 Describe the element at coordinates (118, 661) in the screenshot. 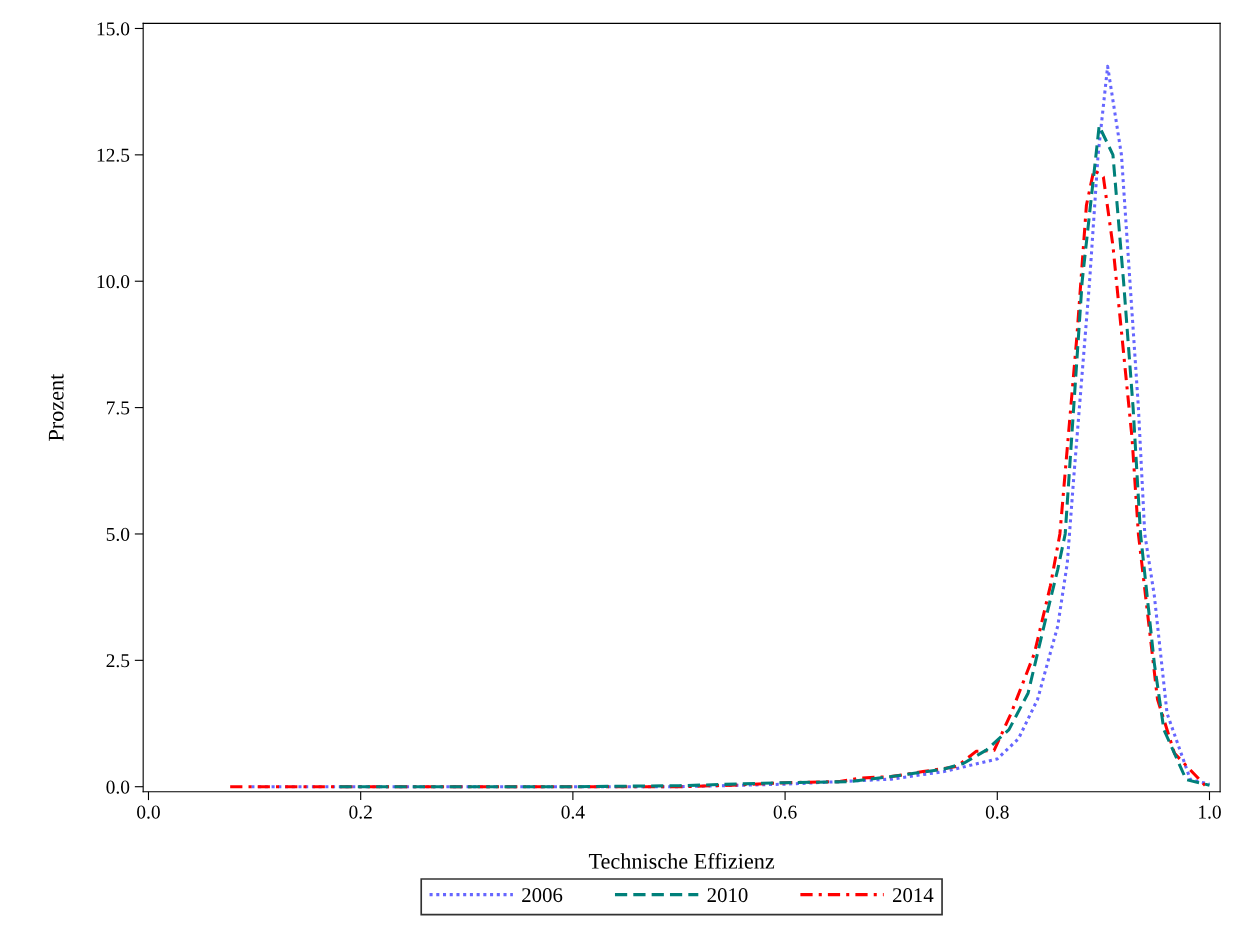

I see `y-tick-label: 2.5` at that location.